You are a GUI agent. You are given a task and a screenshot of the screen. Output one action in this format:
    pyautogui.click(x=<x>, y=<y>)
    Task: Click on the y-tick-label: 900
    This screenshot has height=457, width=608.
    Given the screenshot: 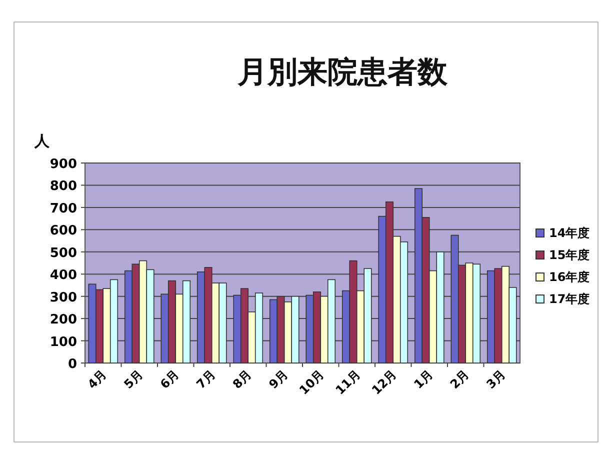 What is the action you would take?
    pyautogui.click(x=63, y=164)
    